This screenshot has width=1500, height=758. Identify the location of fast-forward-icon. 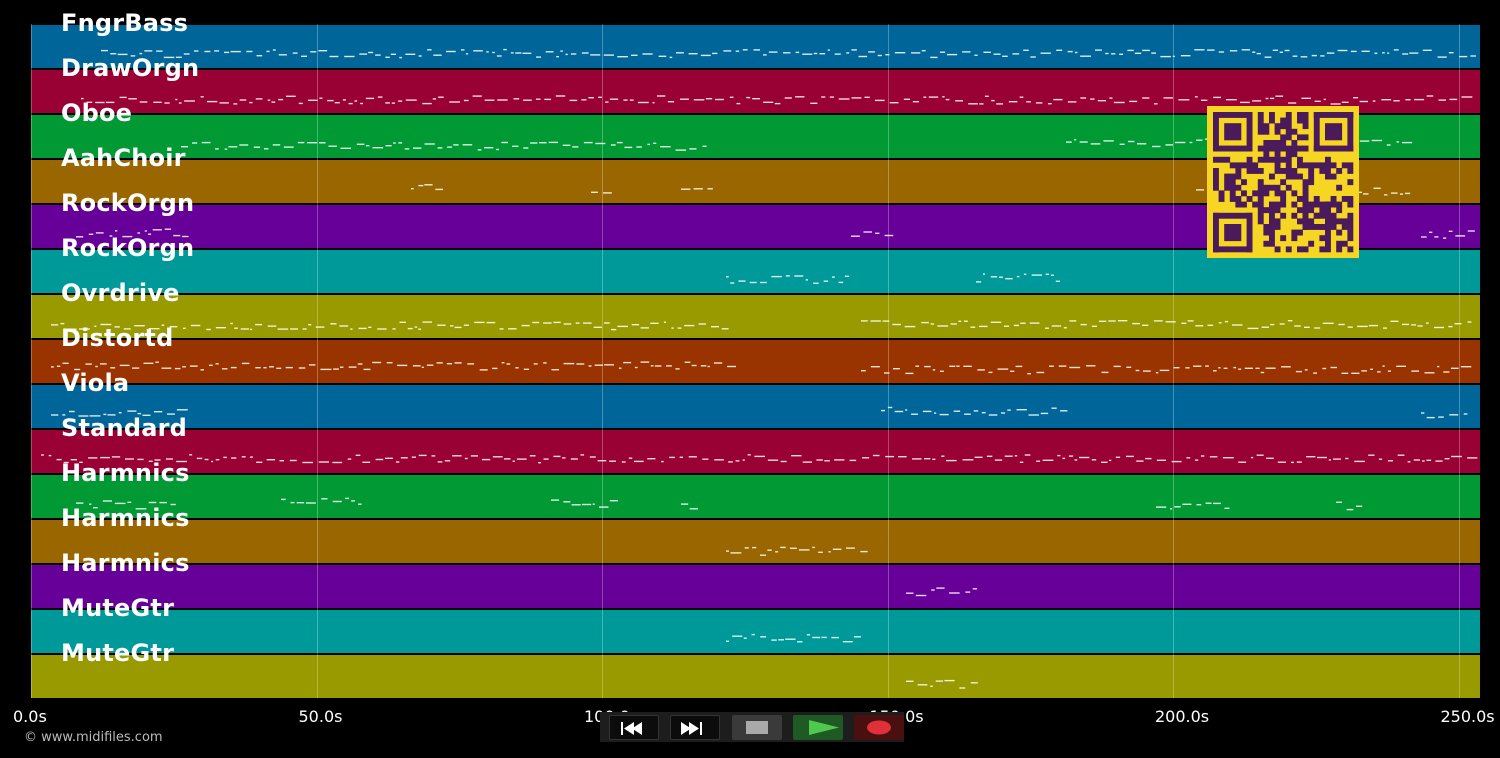
(691, 728).